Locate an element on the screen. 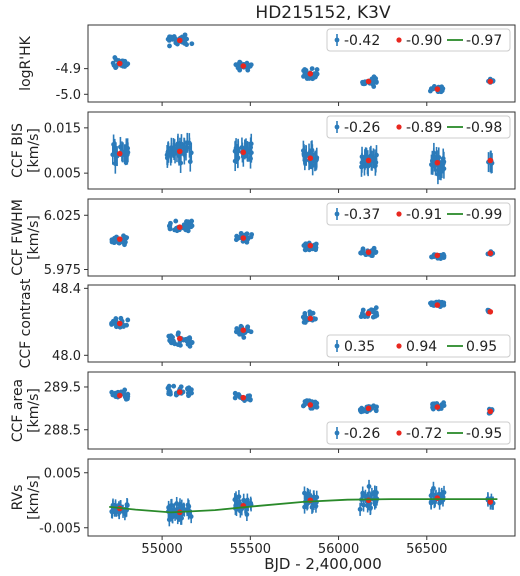  legend: -0.42 -0.90 -0.97 is located at coordinates (418, 40).